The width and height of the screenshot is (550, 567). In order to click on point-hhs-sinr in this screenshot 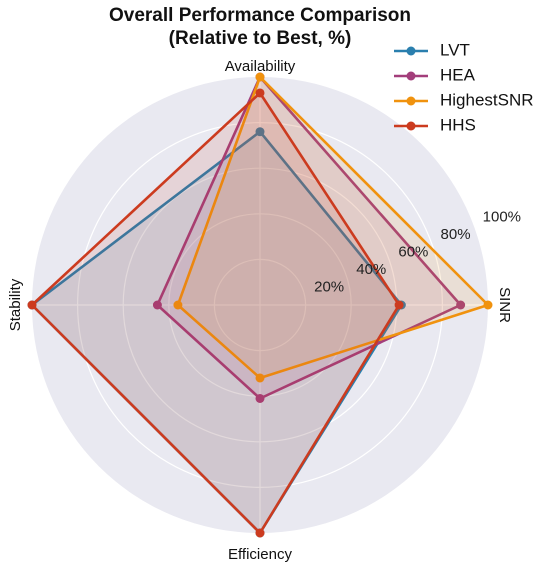, I will do `click(399, 305)`.